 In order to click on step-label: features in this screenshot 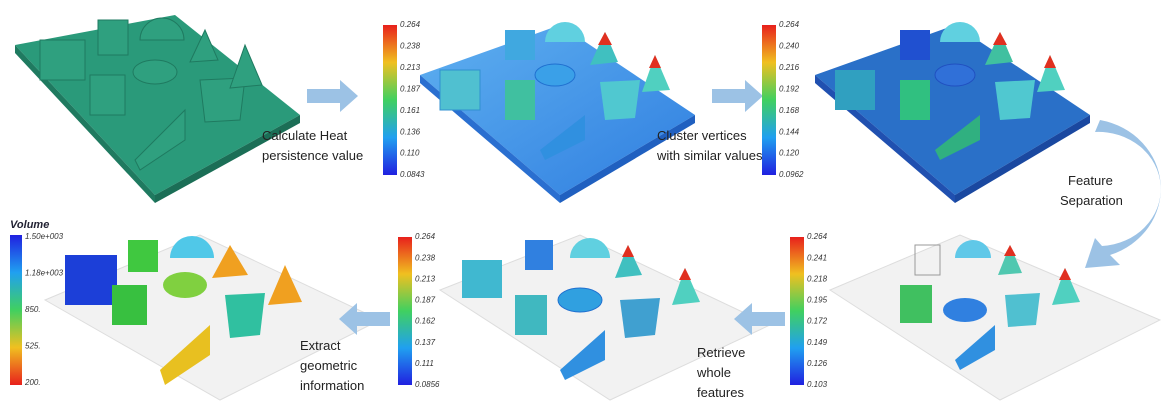, I will do `click(720, 392)`.